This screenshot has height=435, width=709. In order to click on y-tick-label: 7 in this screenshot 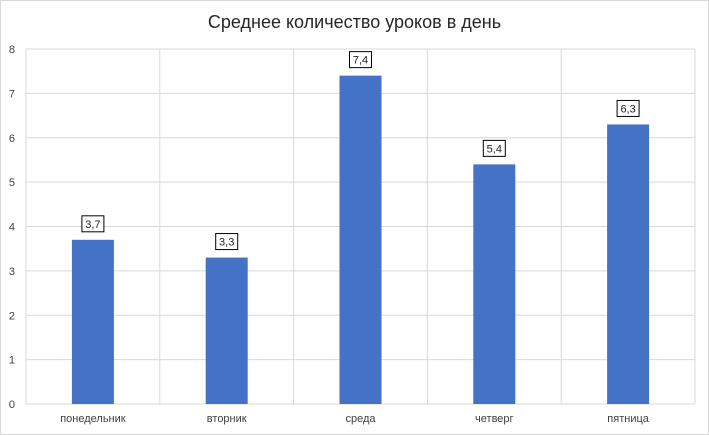, I will do `click(12, 94)`.